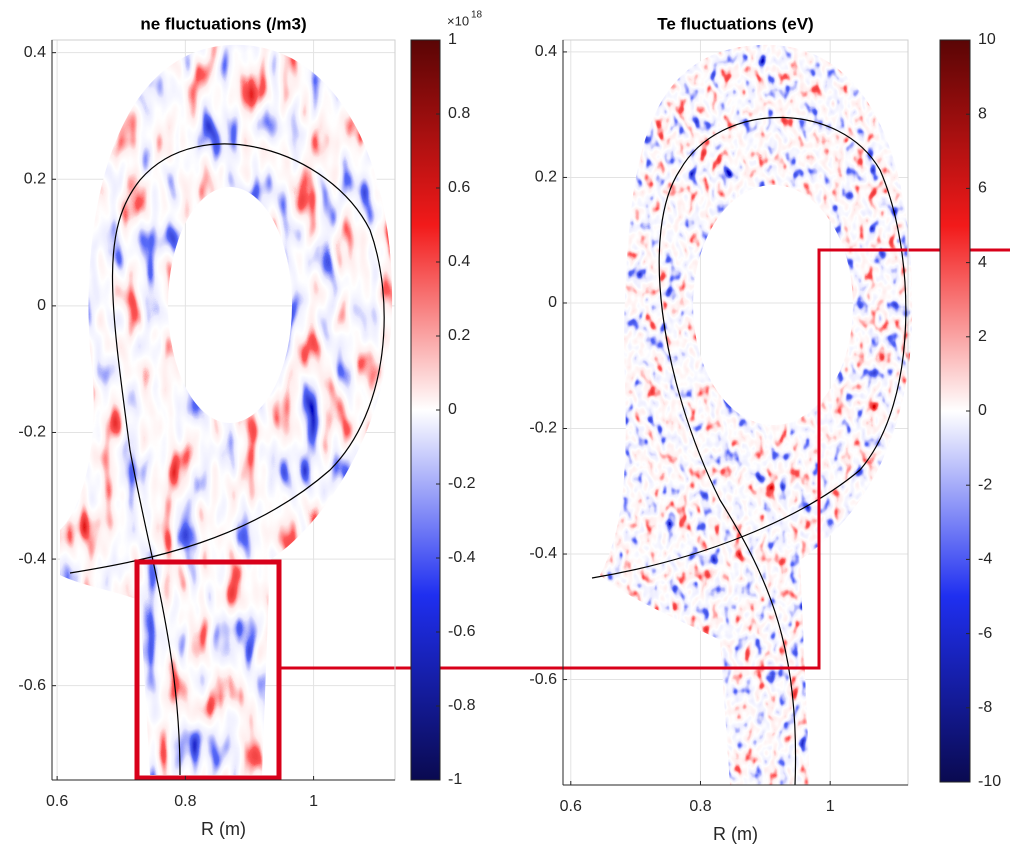  I want to click on colorbar-tick-label: -0.8, so click(462, 705).